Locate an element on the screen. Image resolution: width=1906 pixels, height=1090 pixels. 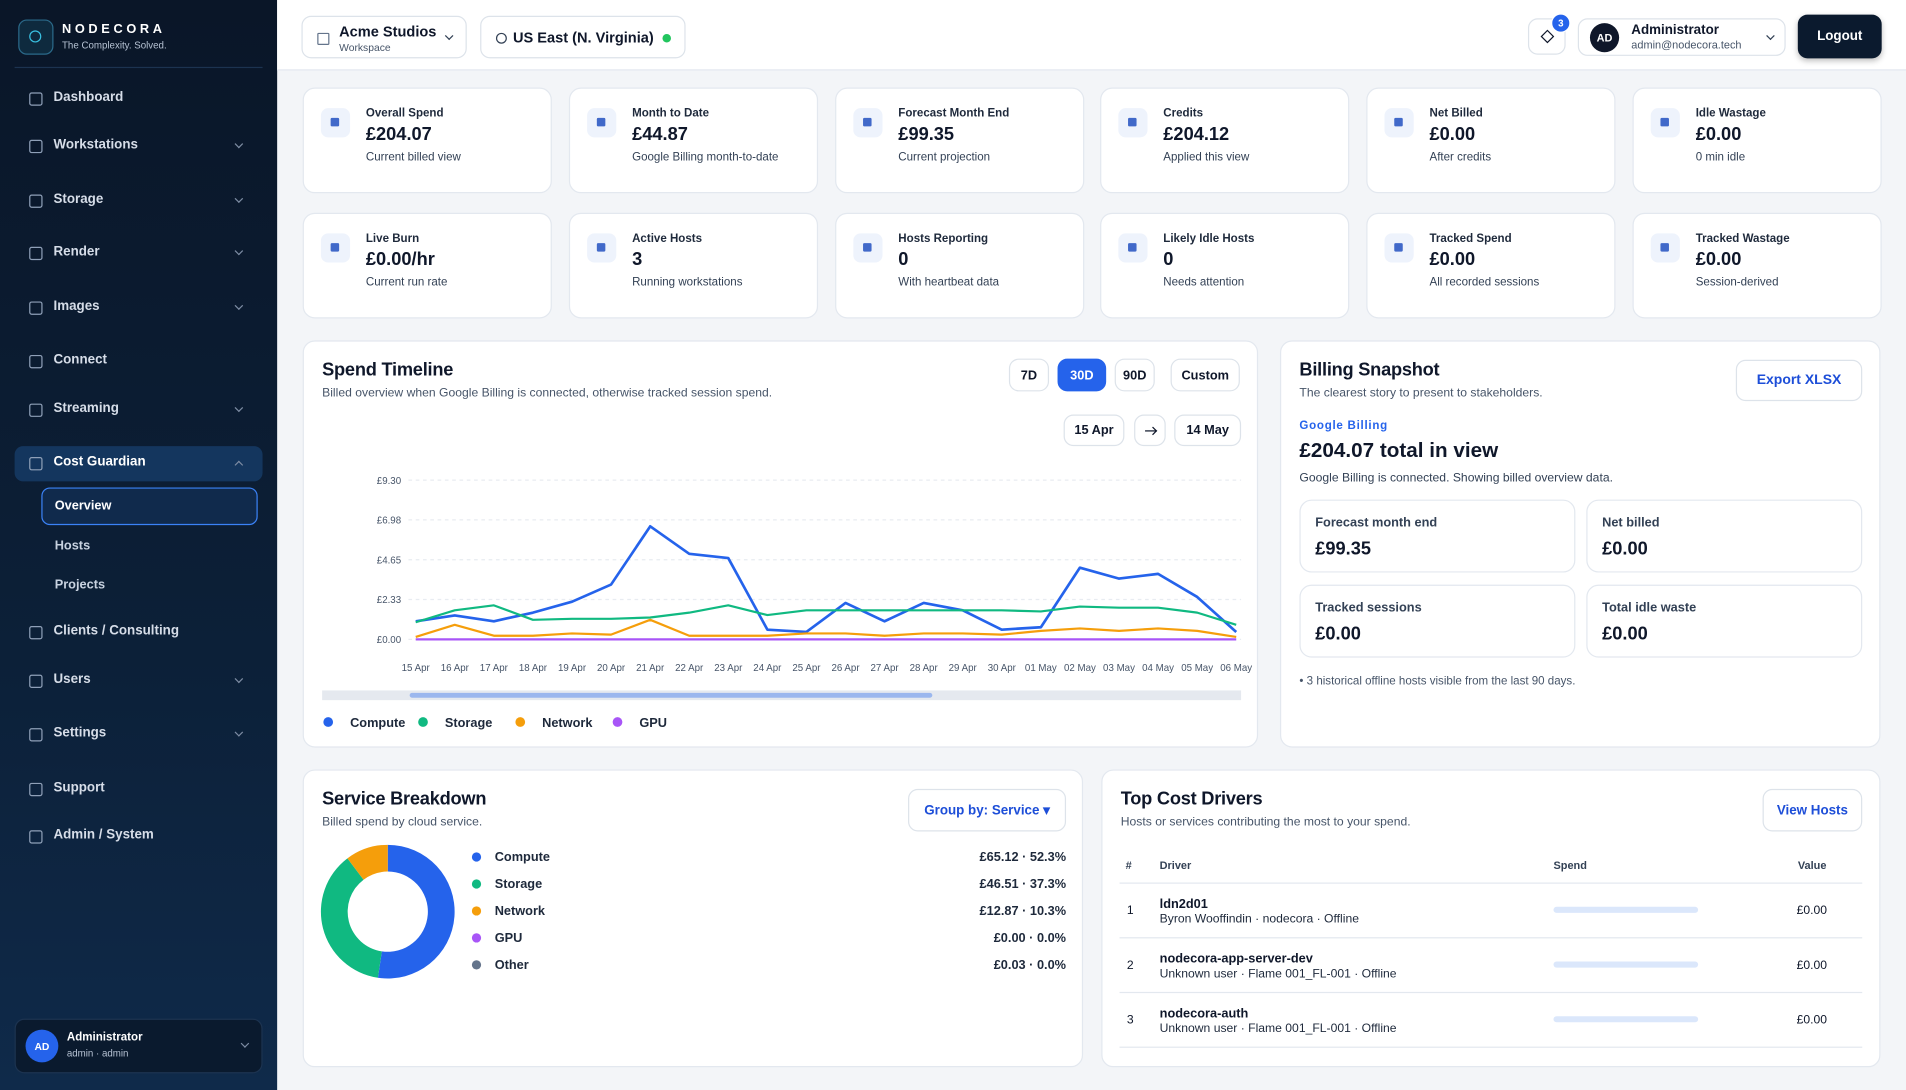
billing-source: Google Billing is located at coordinates (1343, 426).